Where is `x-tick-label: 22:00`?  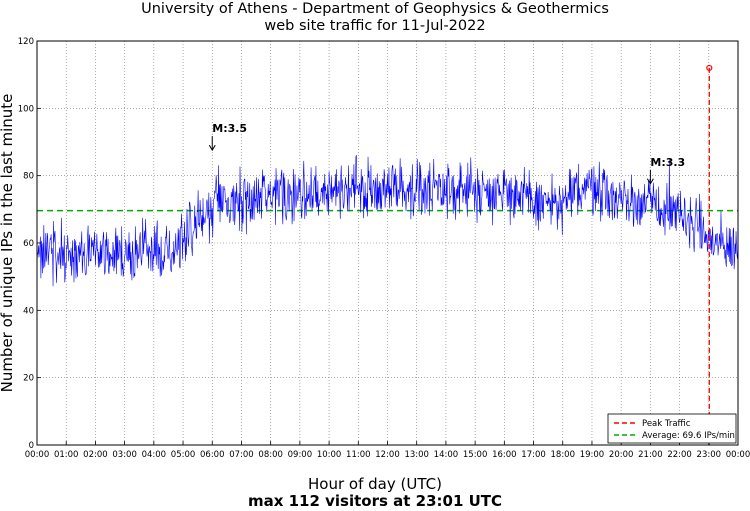
x-tick-label: 22:00 is located at coordinates (679, 455).